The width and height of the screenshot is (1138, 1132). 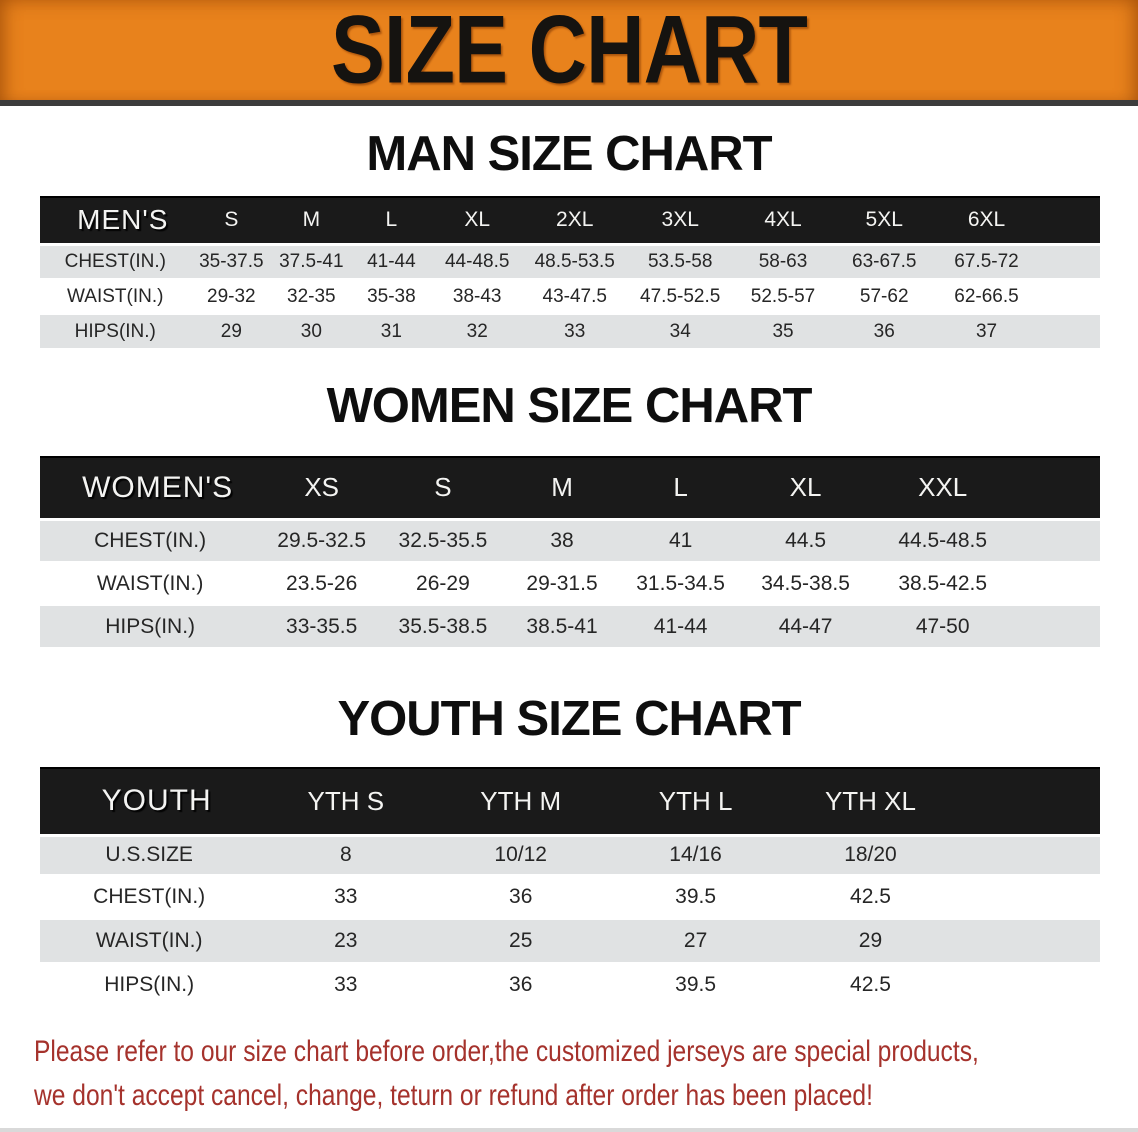 I want to click on youth-measurement-row: WAIST(IN.) 23 25 27 29, so click(x=570, y=941).